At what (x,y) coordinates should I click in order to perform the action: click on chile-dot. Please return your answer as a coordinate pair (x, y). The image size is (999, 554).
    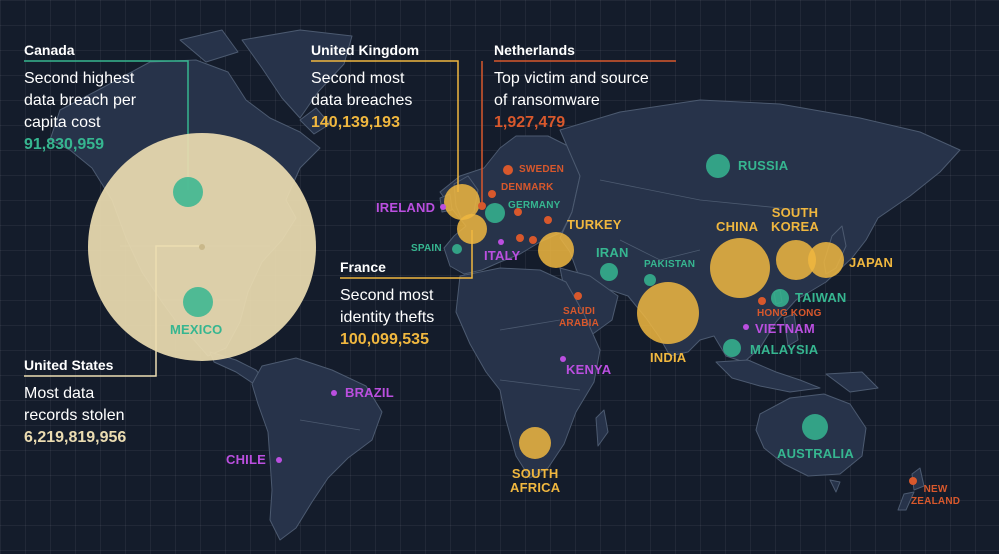
    Looking at the image, I should click on (279, 460).